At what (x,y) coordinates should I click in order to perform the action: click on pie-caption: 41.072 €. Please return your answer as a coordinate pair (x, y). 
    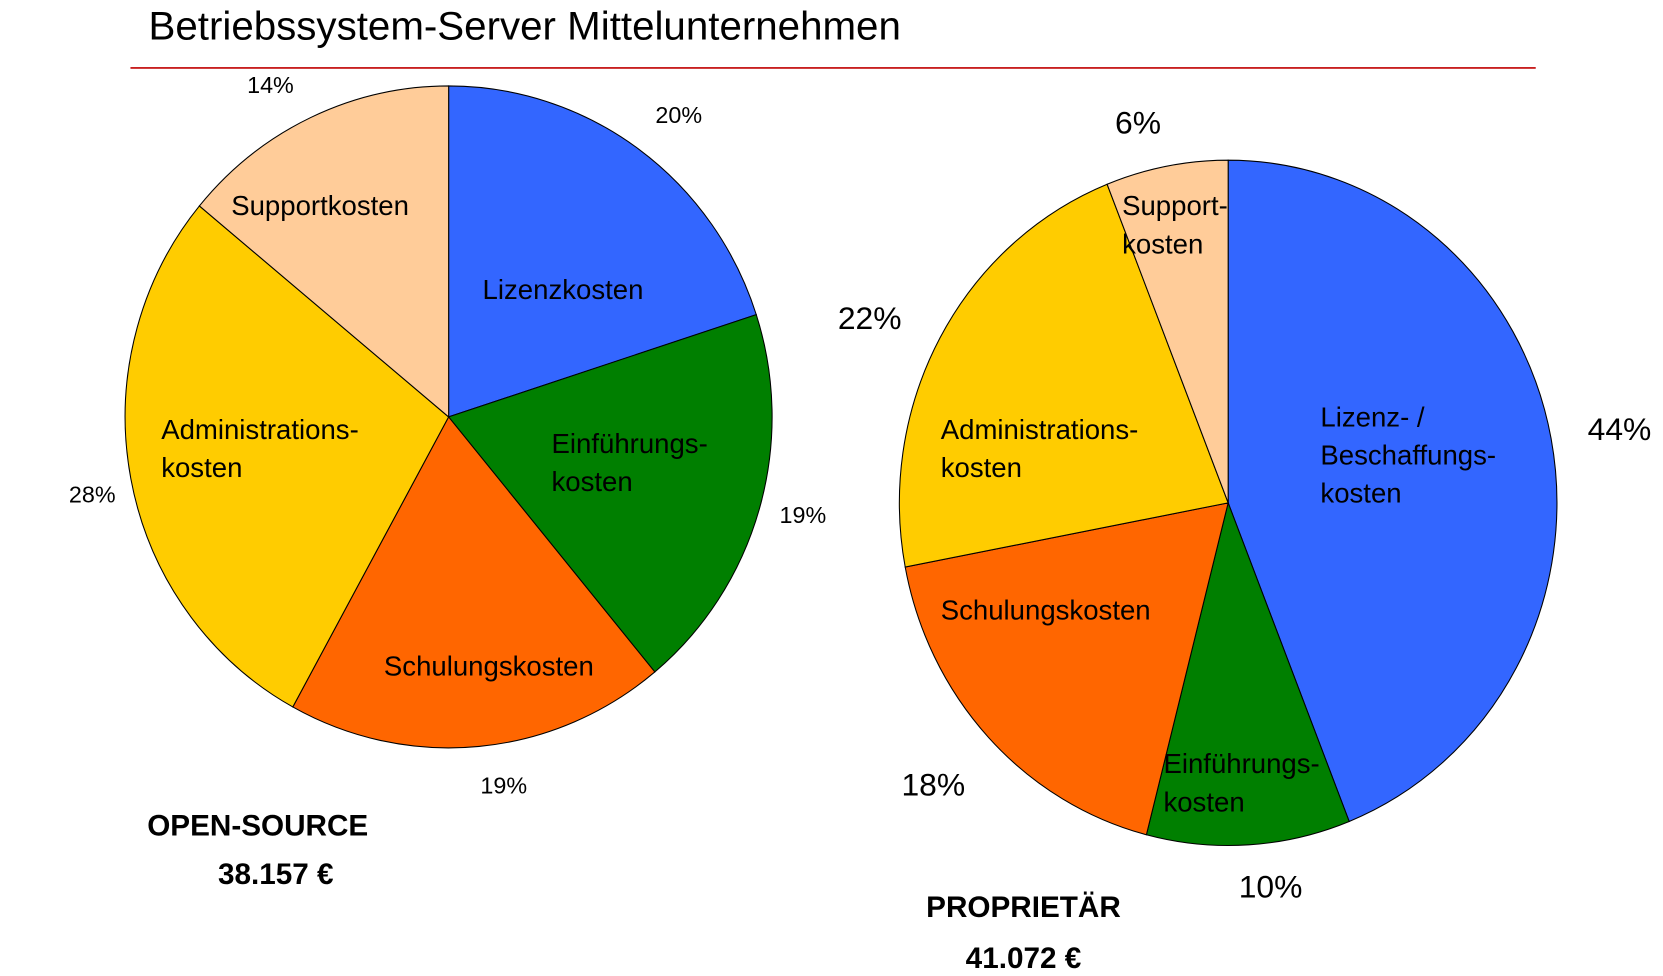
    Looking at the image, I should click on (1024, 958).